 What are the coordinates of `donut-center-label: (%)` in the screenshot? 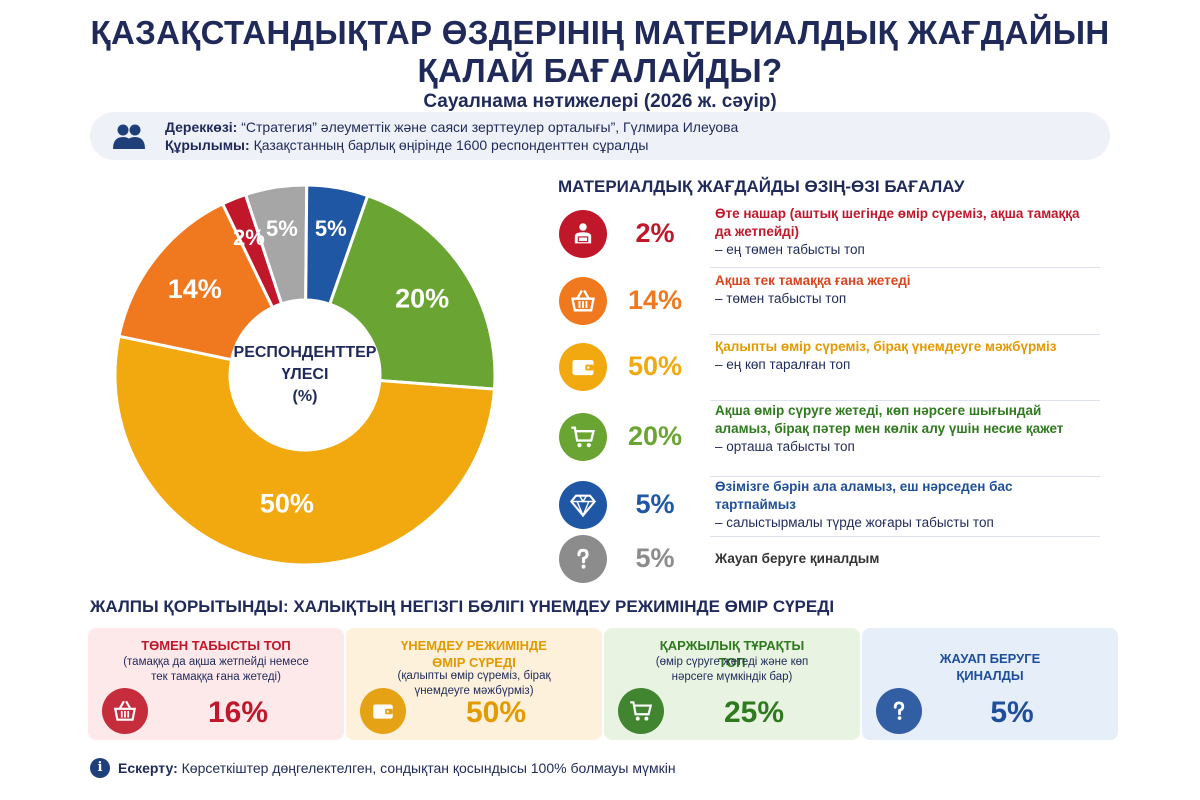 It's located at (305, 396).